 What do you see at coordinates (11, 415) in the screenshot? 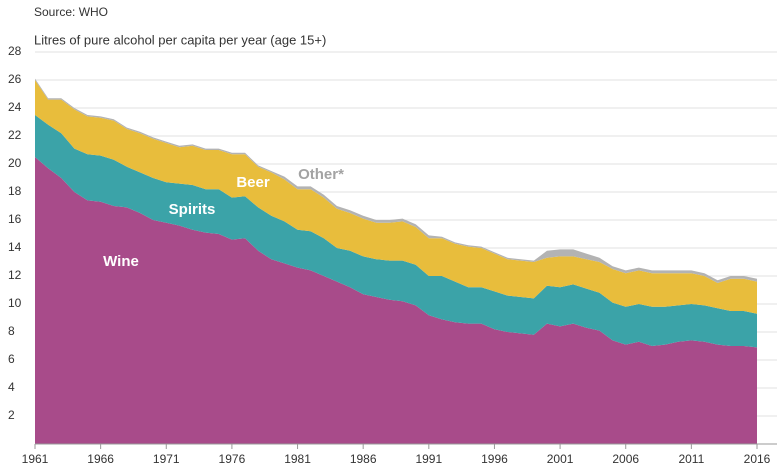
I see `y-tick-label: 2` at bounding box center [11, 415].